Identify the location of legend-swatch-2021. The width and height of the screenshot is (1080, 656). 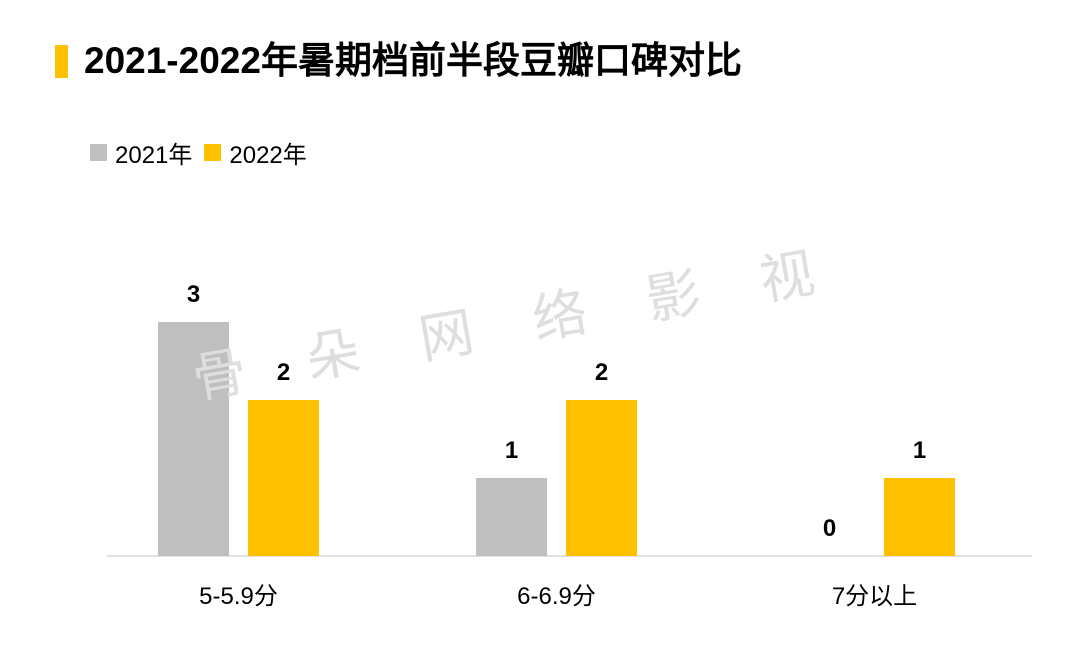
(98, 152).